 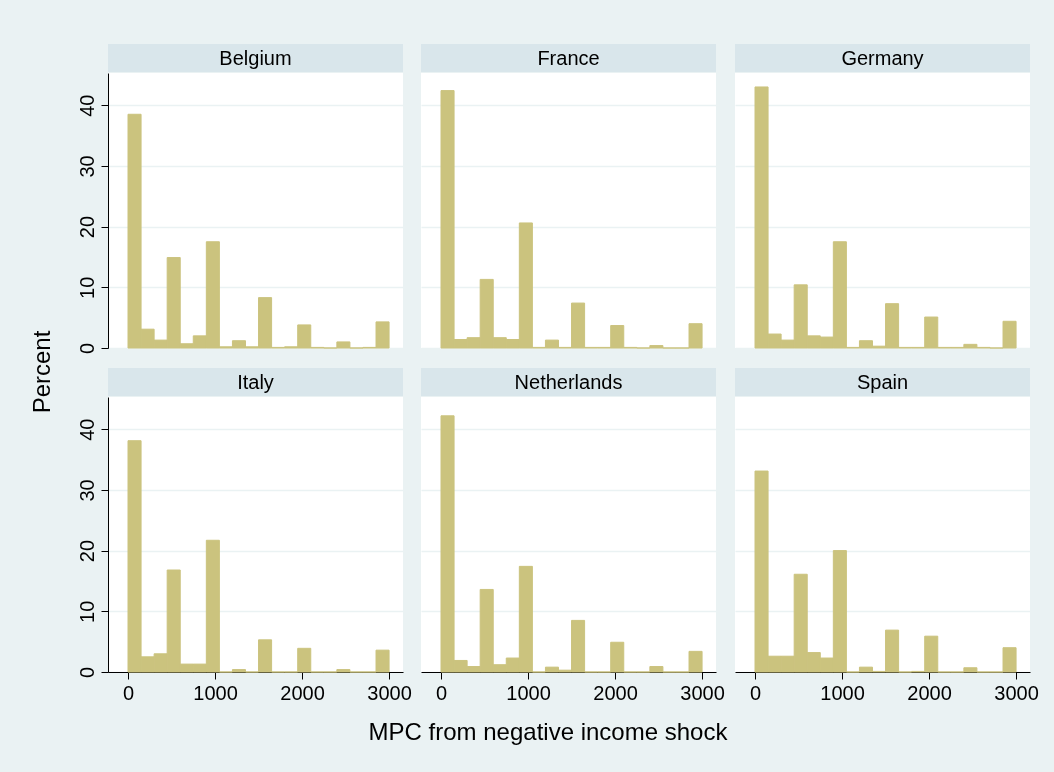 What do you see at coordinates (568, 58) in the screenshot?
I see `chart-title: France` at bounding box center [568, 58].